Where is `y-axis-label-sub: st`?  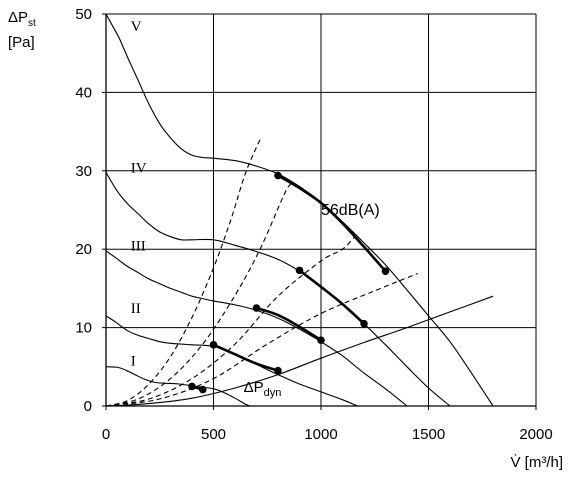
y-axis-label-sub: st is located at coordinates (32, 23).